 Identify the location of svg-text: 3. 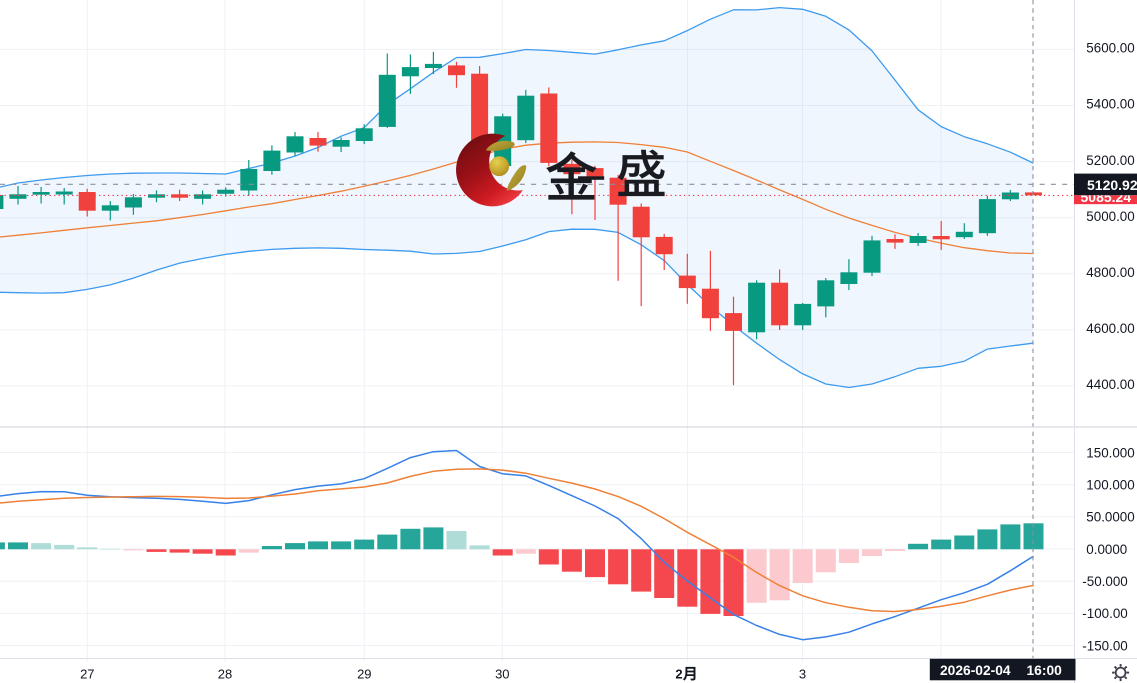
(802, 673).